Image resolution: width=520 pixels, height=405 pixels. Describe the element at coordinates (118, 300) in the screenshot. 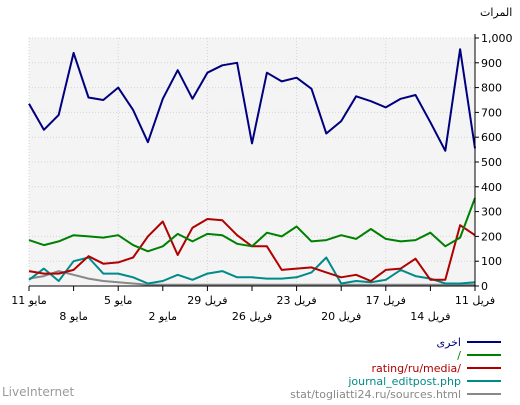

I see `x-tick-label: 5 مايو` at that location.